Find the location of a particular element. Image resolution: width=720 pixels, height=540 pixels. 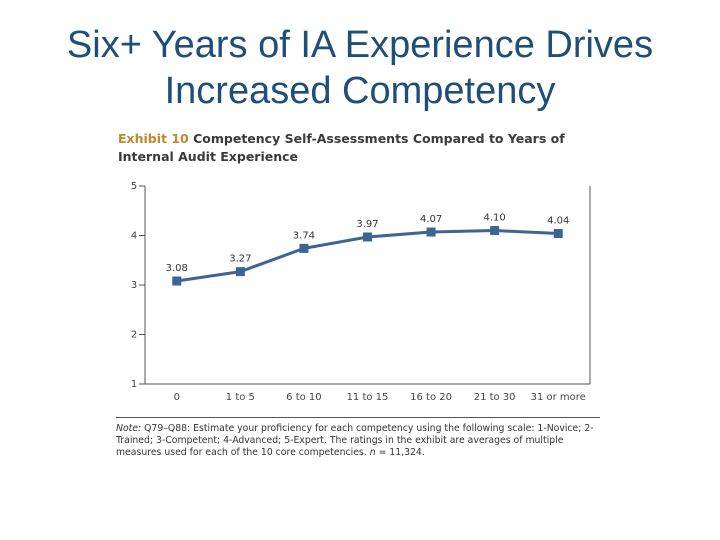

note-divider is located at coordinates (358, 417).